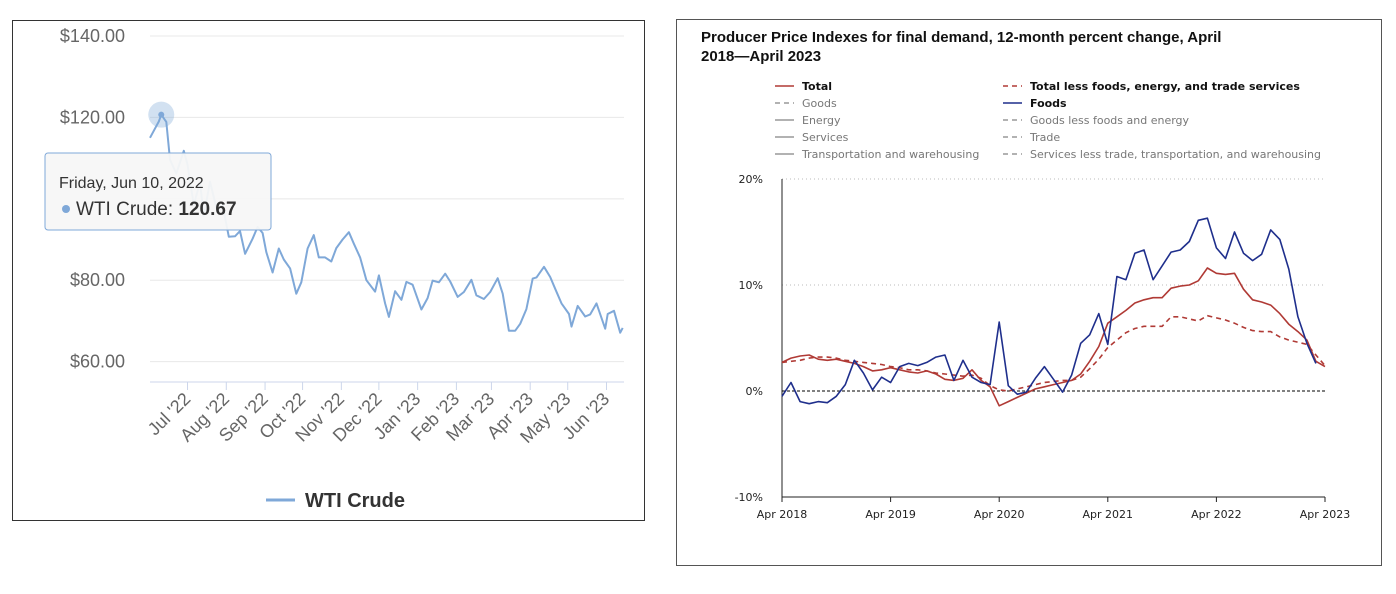  I want to click on x-tick-label: Apr 2019, so click(890, 514).